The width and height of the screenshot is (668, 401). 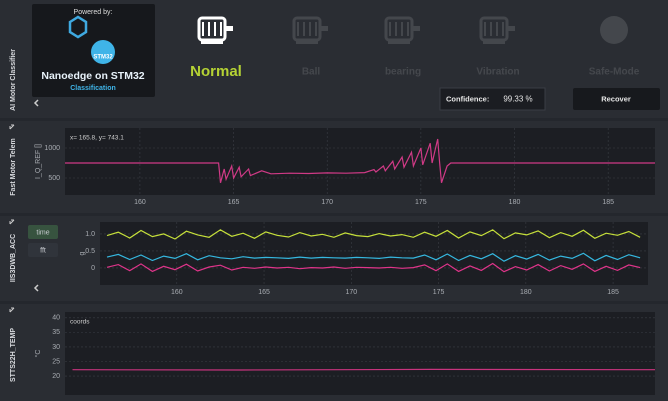 What do you see at coordinates (93, 268) in the screenshot?
I see `y-tick-label: 0` at bounding box center [93, 268].